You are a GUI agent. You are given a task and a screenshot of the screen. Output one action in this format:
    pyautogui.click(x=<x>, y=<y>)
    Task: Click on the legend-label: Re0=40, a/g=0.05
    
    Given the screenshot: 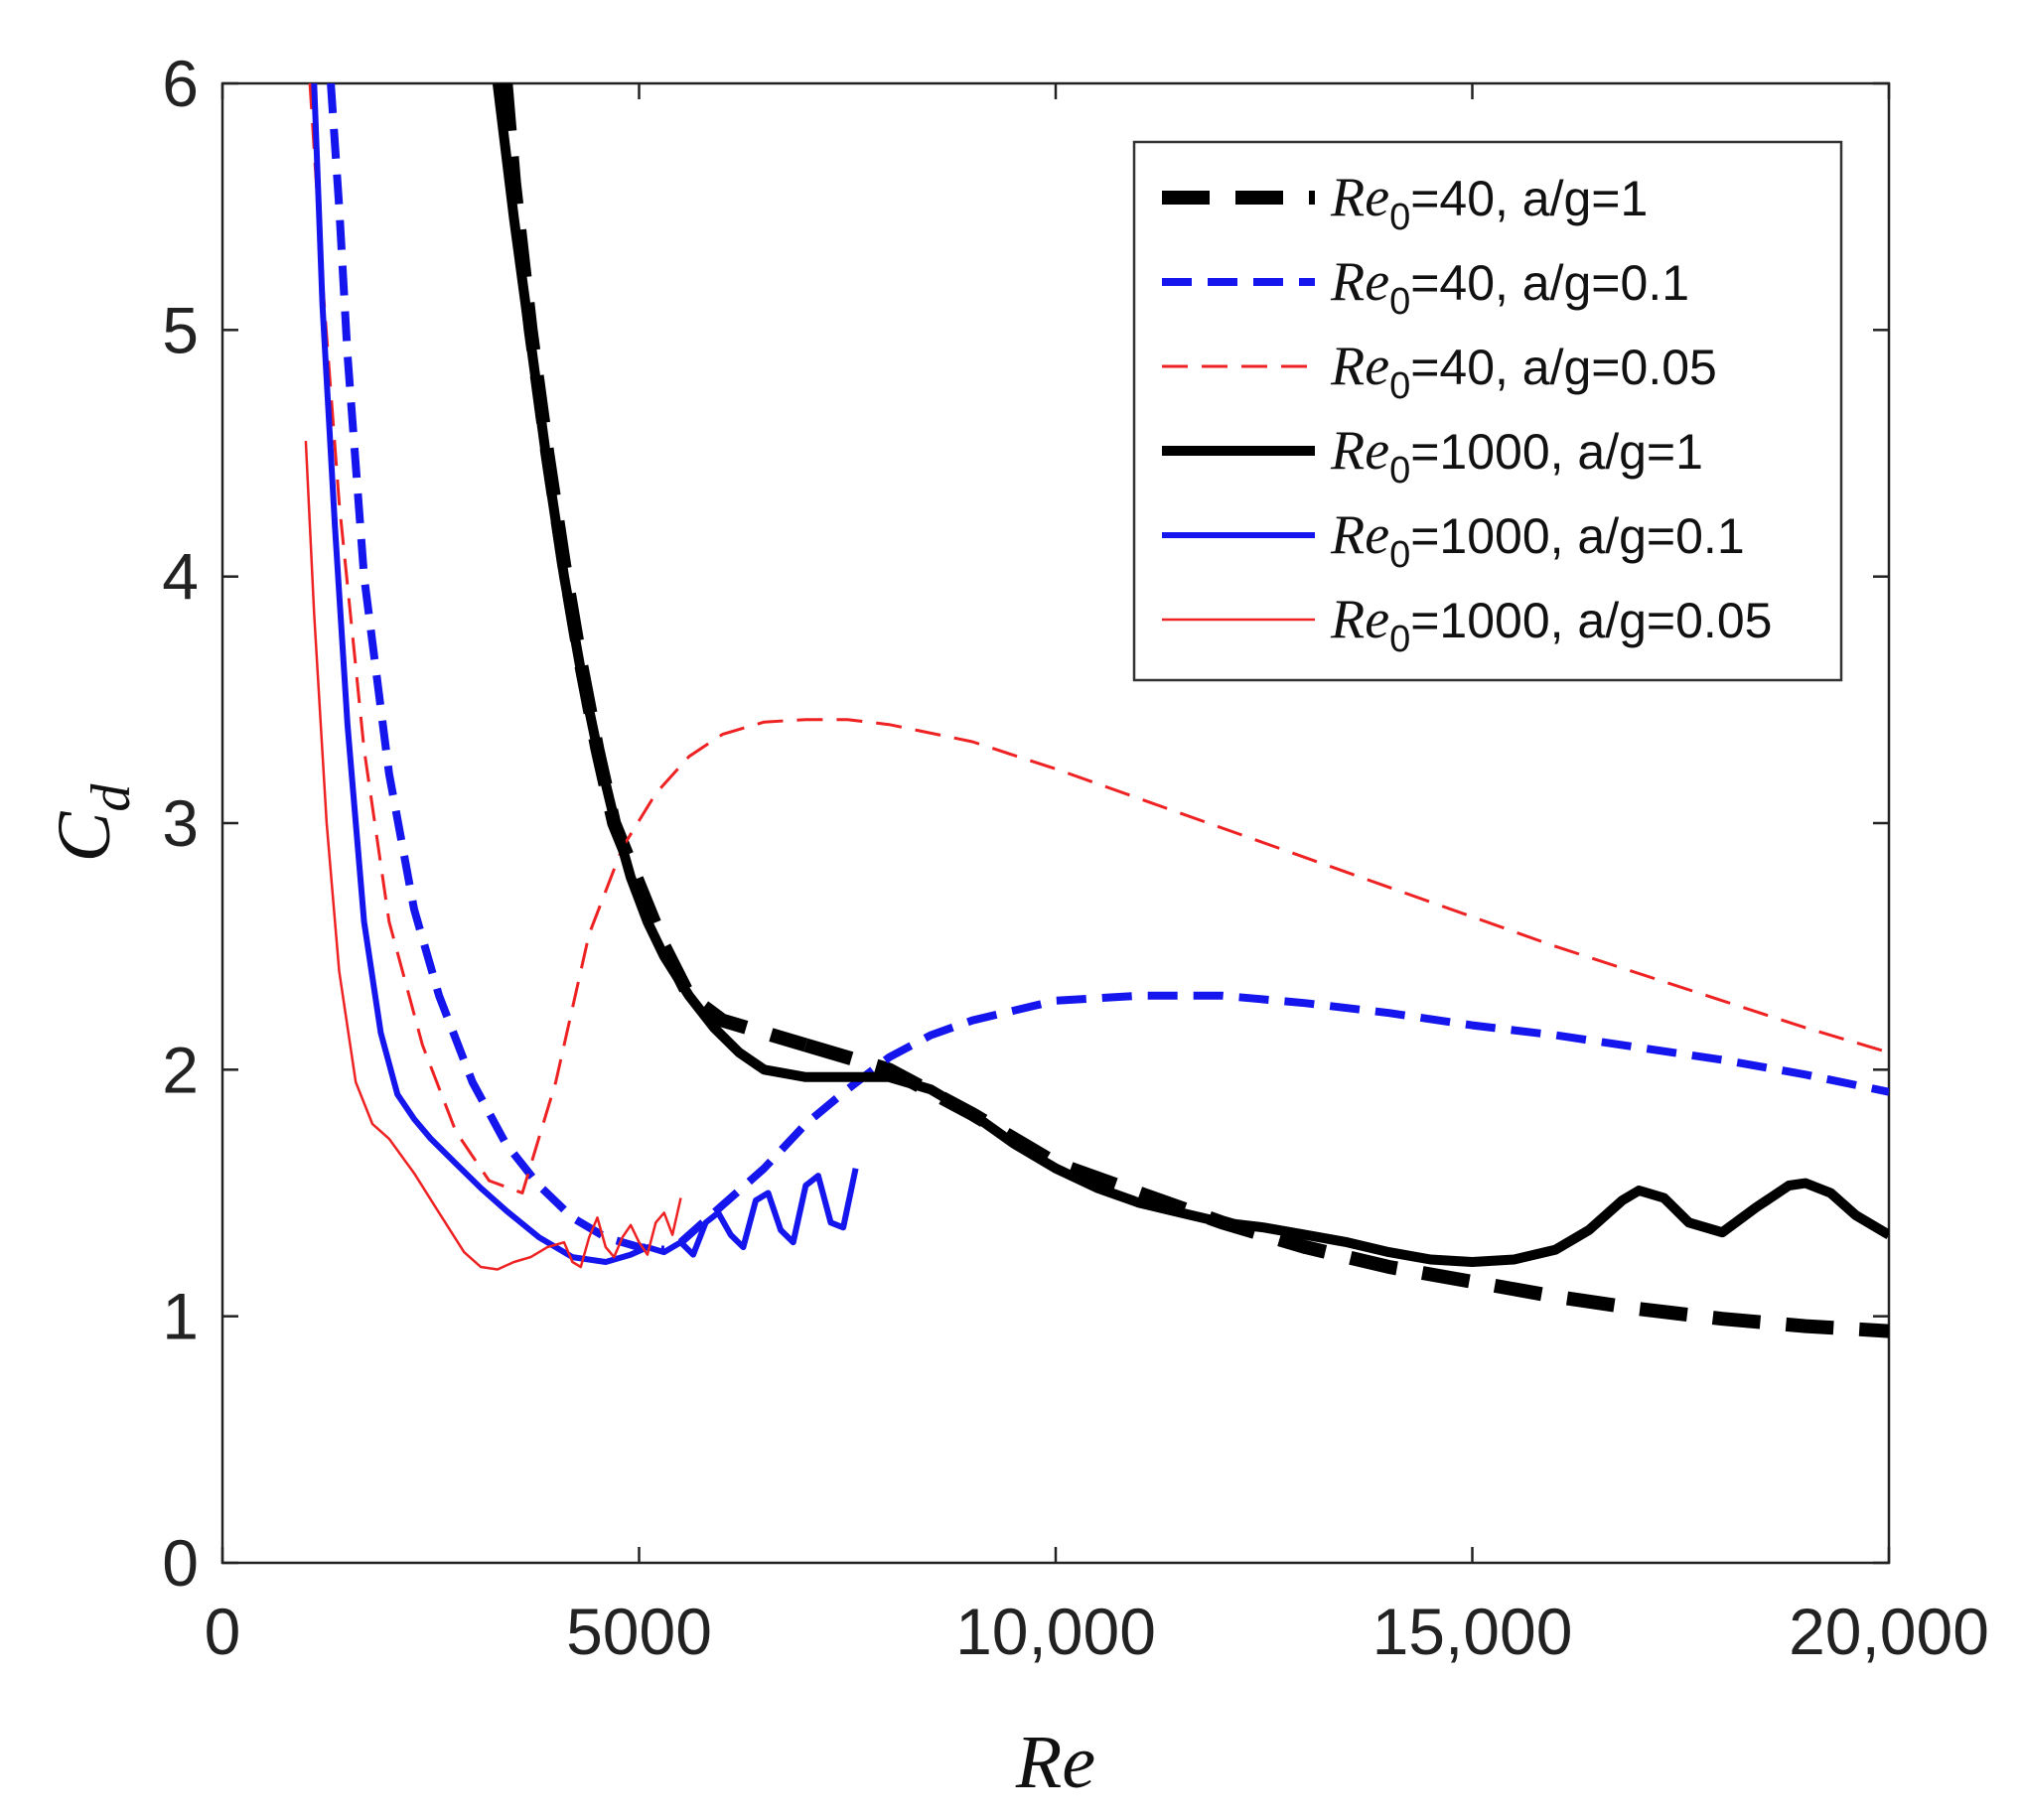 What is the action you would take?
    pyautogui.click(x=1524, y=371)
    